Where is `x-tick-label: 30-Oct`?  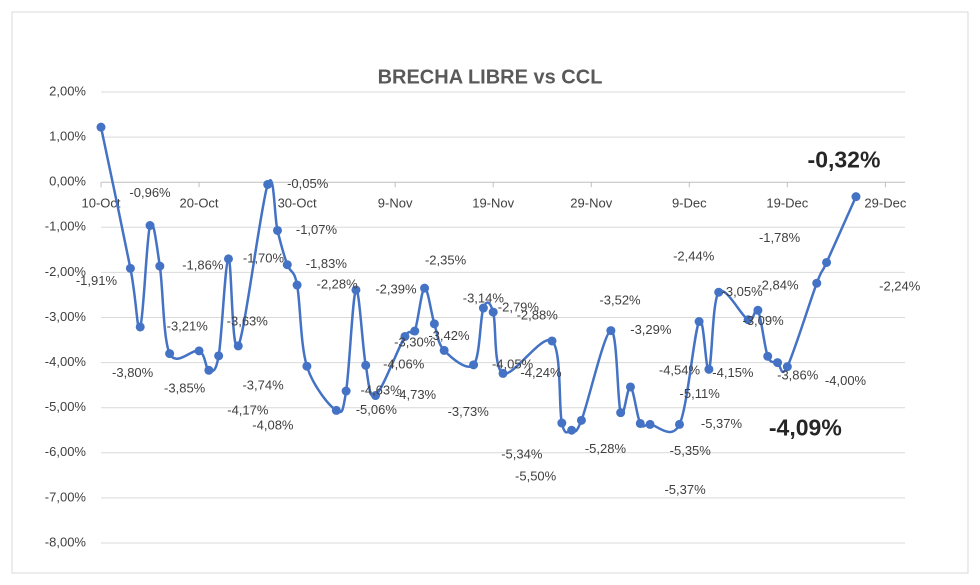 x-tick-label: 30-Oct is located at coordinates (297, 203).